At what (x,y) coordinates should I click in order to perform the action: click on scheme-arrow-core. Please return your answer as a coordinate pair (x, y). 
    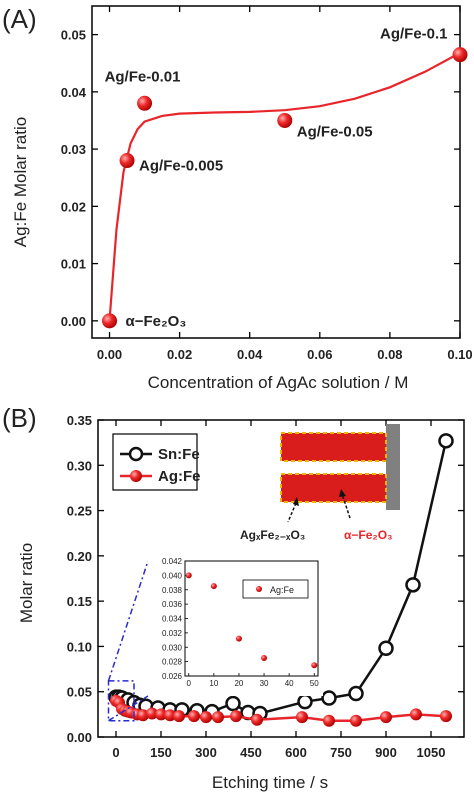
    Looking at the image, I should click on (346, 506).